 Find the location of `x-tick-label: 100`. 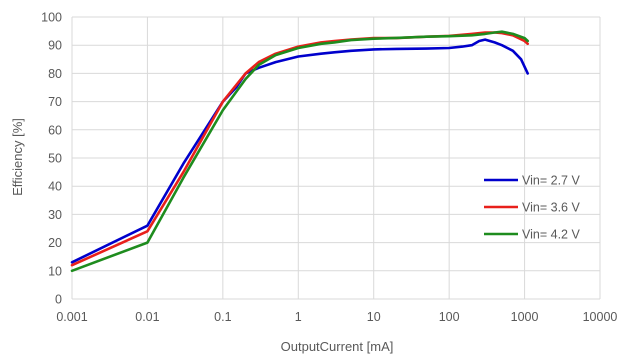

x-tick-label: 100 is located at coordinates (449, 317).